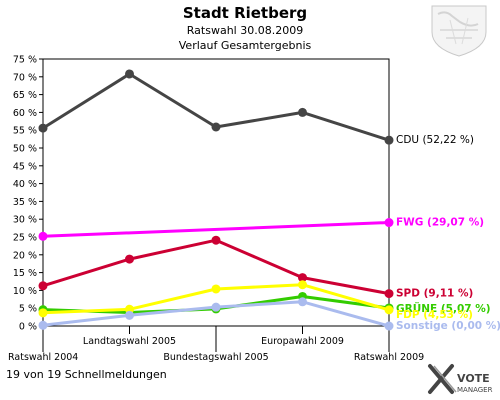  I want to click on y-tick-label: 15 %, so click(25, 273).